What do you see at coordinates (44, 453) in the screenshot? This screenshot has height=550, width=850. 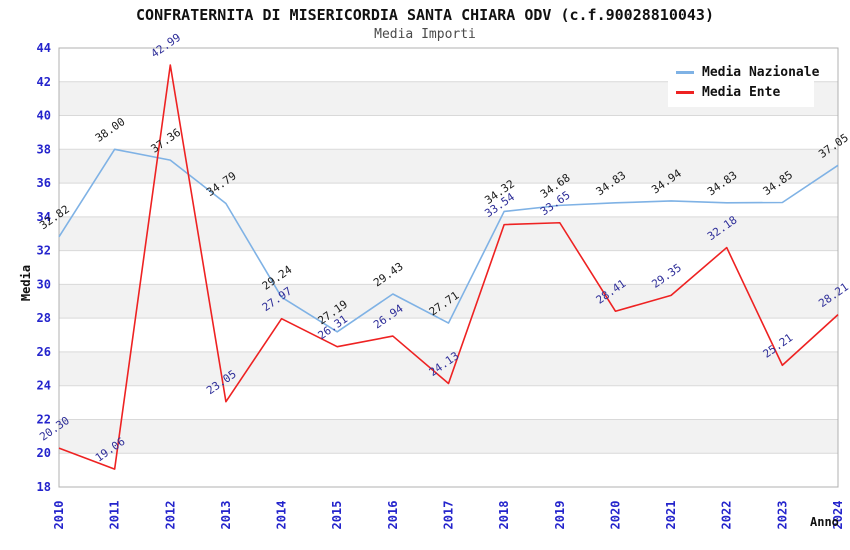 I see `y-tick-label: 20` at bounding box center [44, 453].